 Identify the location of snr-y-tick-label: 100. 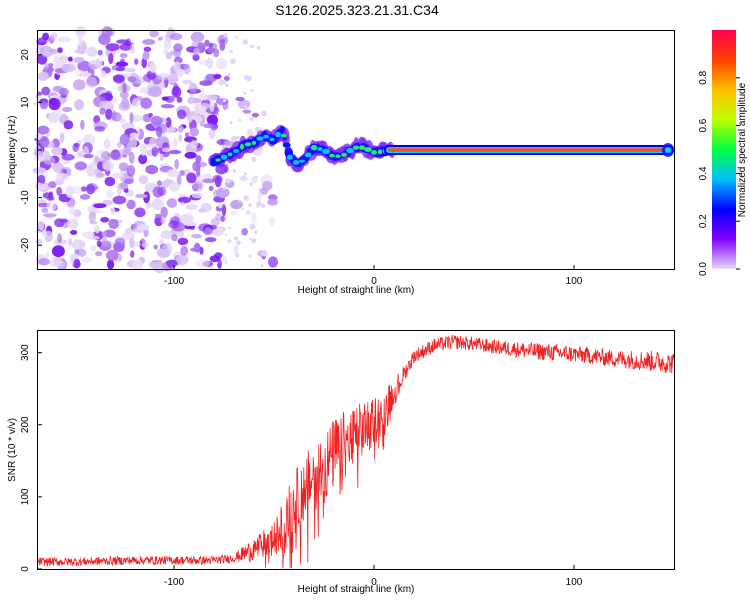
(25, 496).